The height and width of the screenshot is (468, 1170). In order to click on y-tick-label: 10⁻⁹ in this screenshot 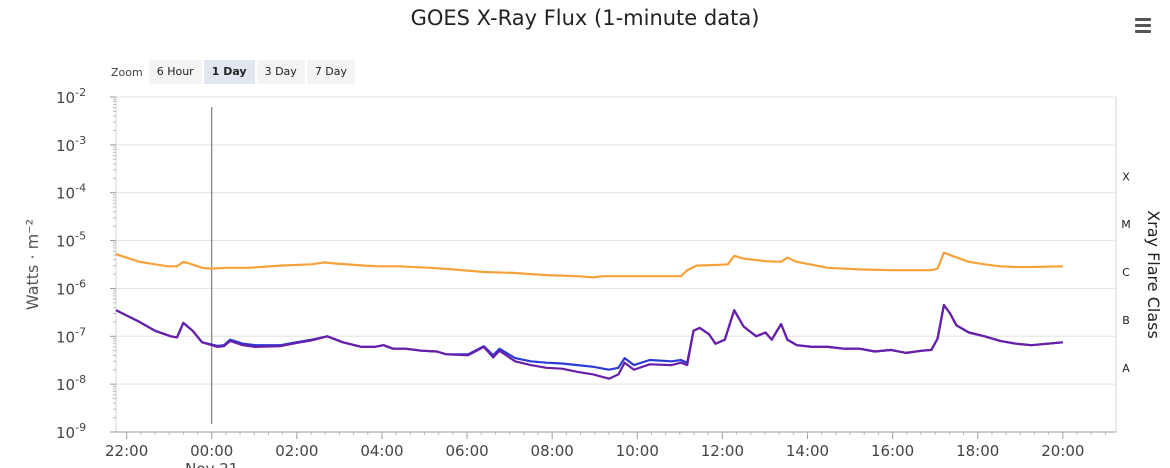, I will do `click(71, 431)`.